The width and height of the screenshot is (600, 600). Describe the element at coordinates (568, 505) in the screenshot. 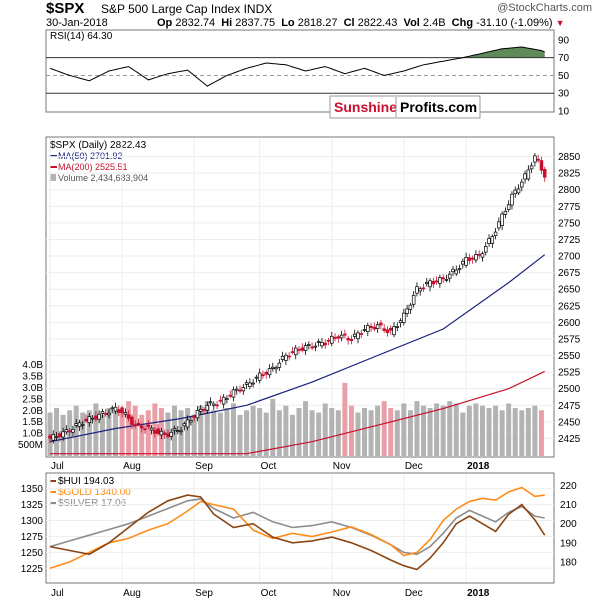

I see `right-tick-label: 210` at that location.